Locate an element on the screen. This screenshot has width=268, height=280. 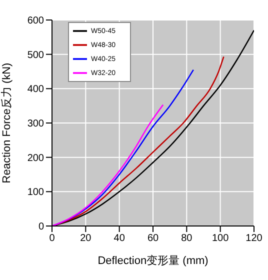
y-tick-label: 500 is located at coordinates (35, 55).